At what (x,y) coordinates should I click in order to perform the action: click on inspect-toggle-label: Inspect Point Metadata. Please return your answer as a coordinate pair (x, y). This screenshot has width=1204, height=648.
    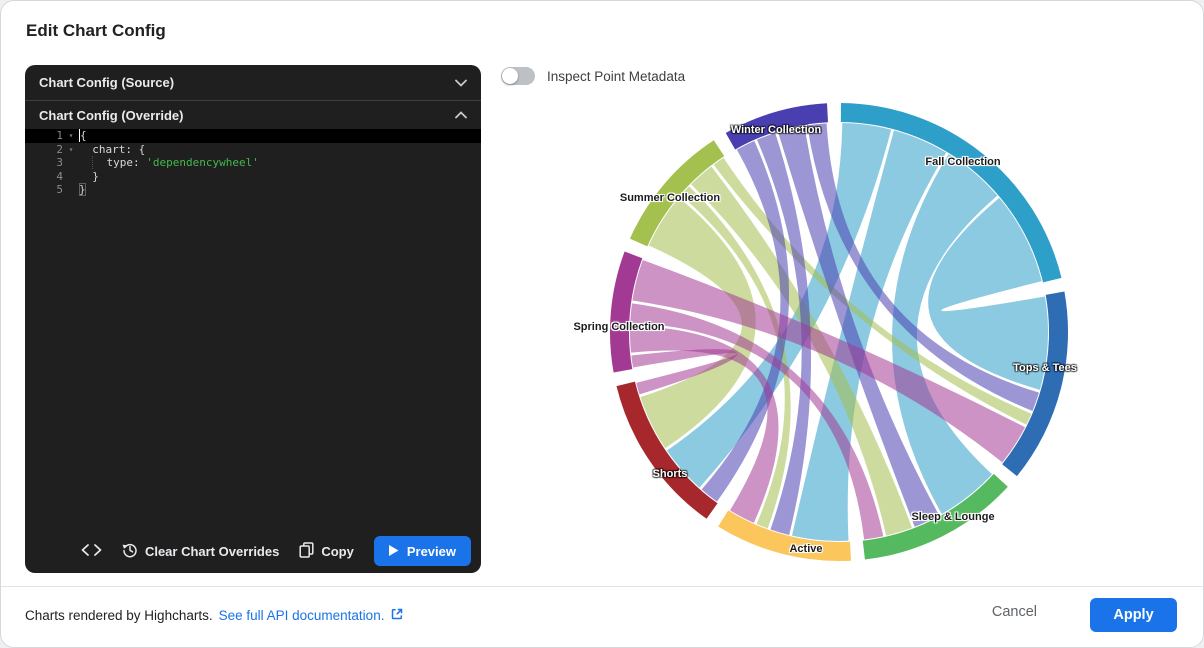
    Looking at the image, I should click on (616, 76).